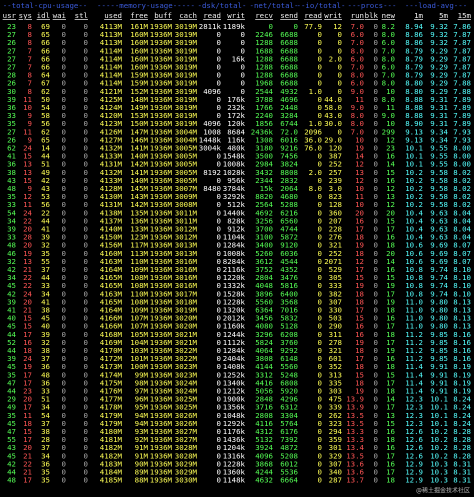 This screenshot has height=497, width=474. What do you see at coordinates (264, 480) in the screenshot?
I see `cell: 4632` at bounding box center [264, 480].